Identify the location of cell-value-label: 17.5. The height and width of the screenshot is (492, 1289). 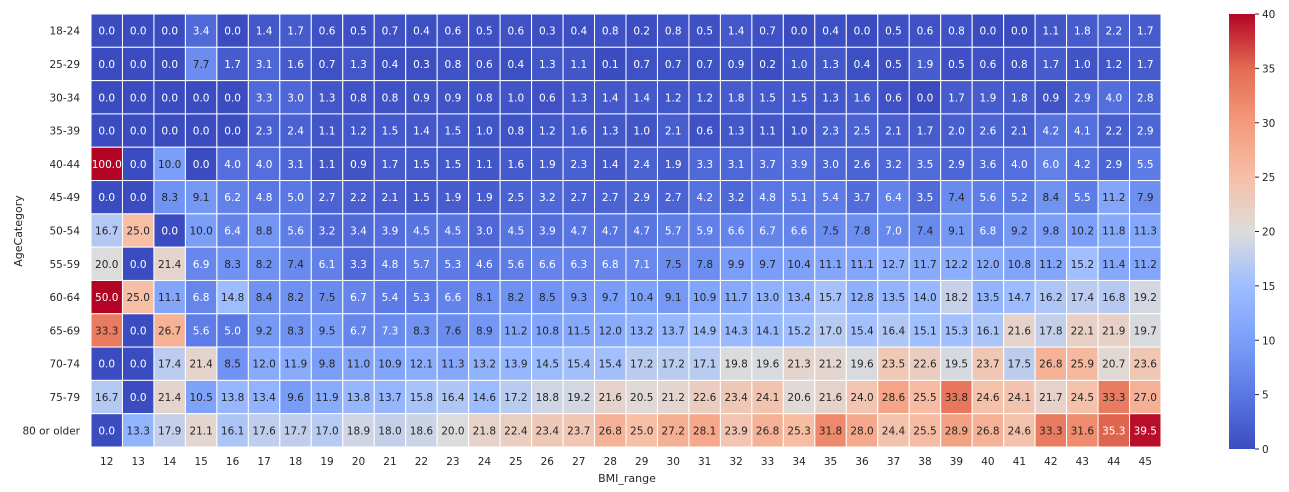
(1019, 365).